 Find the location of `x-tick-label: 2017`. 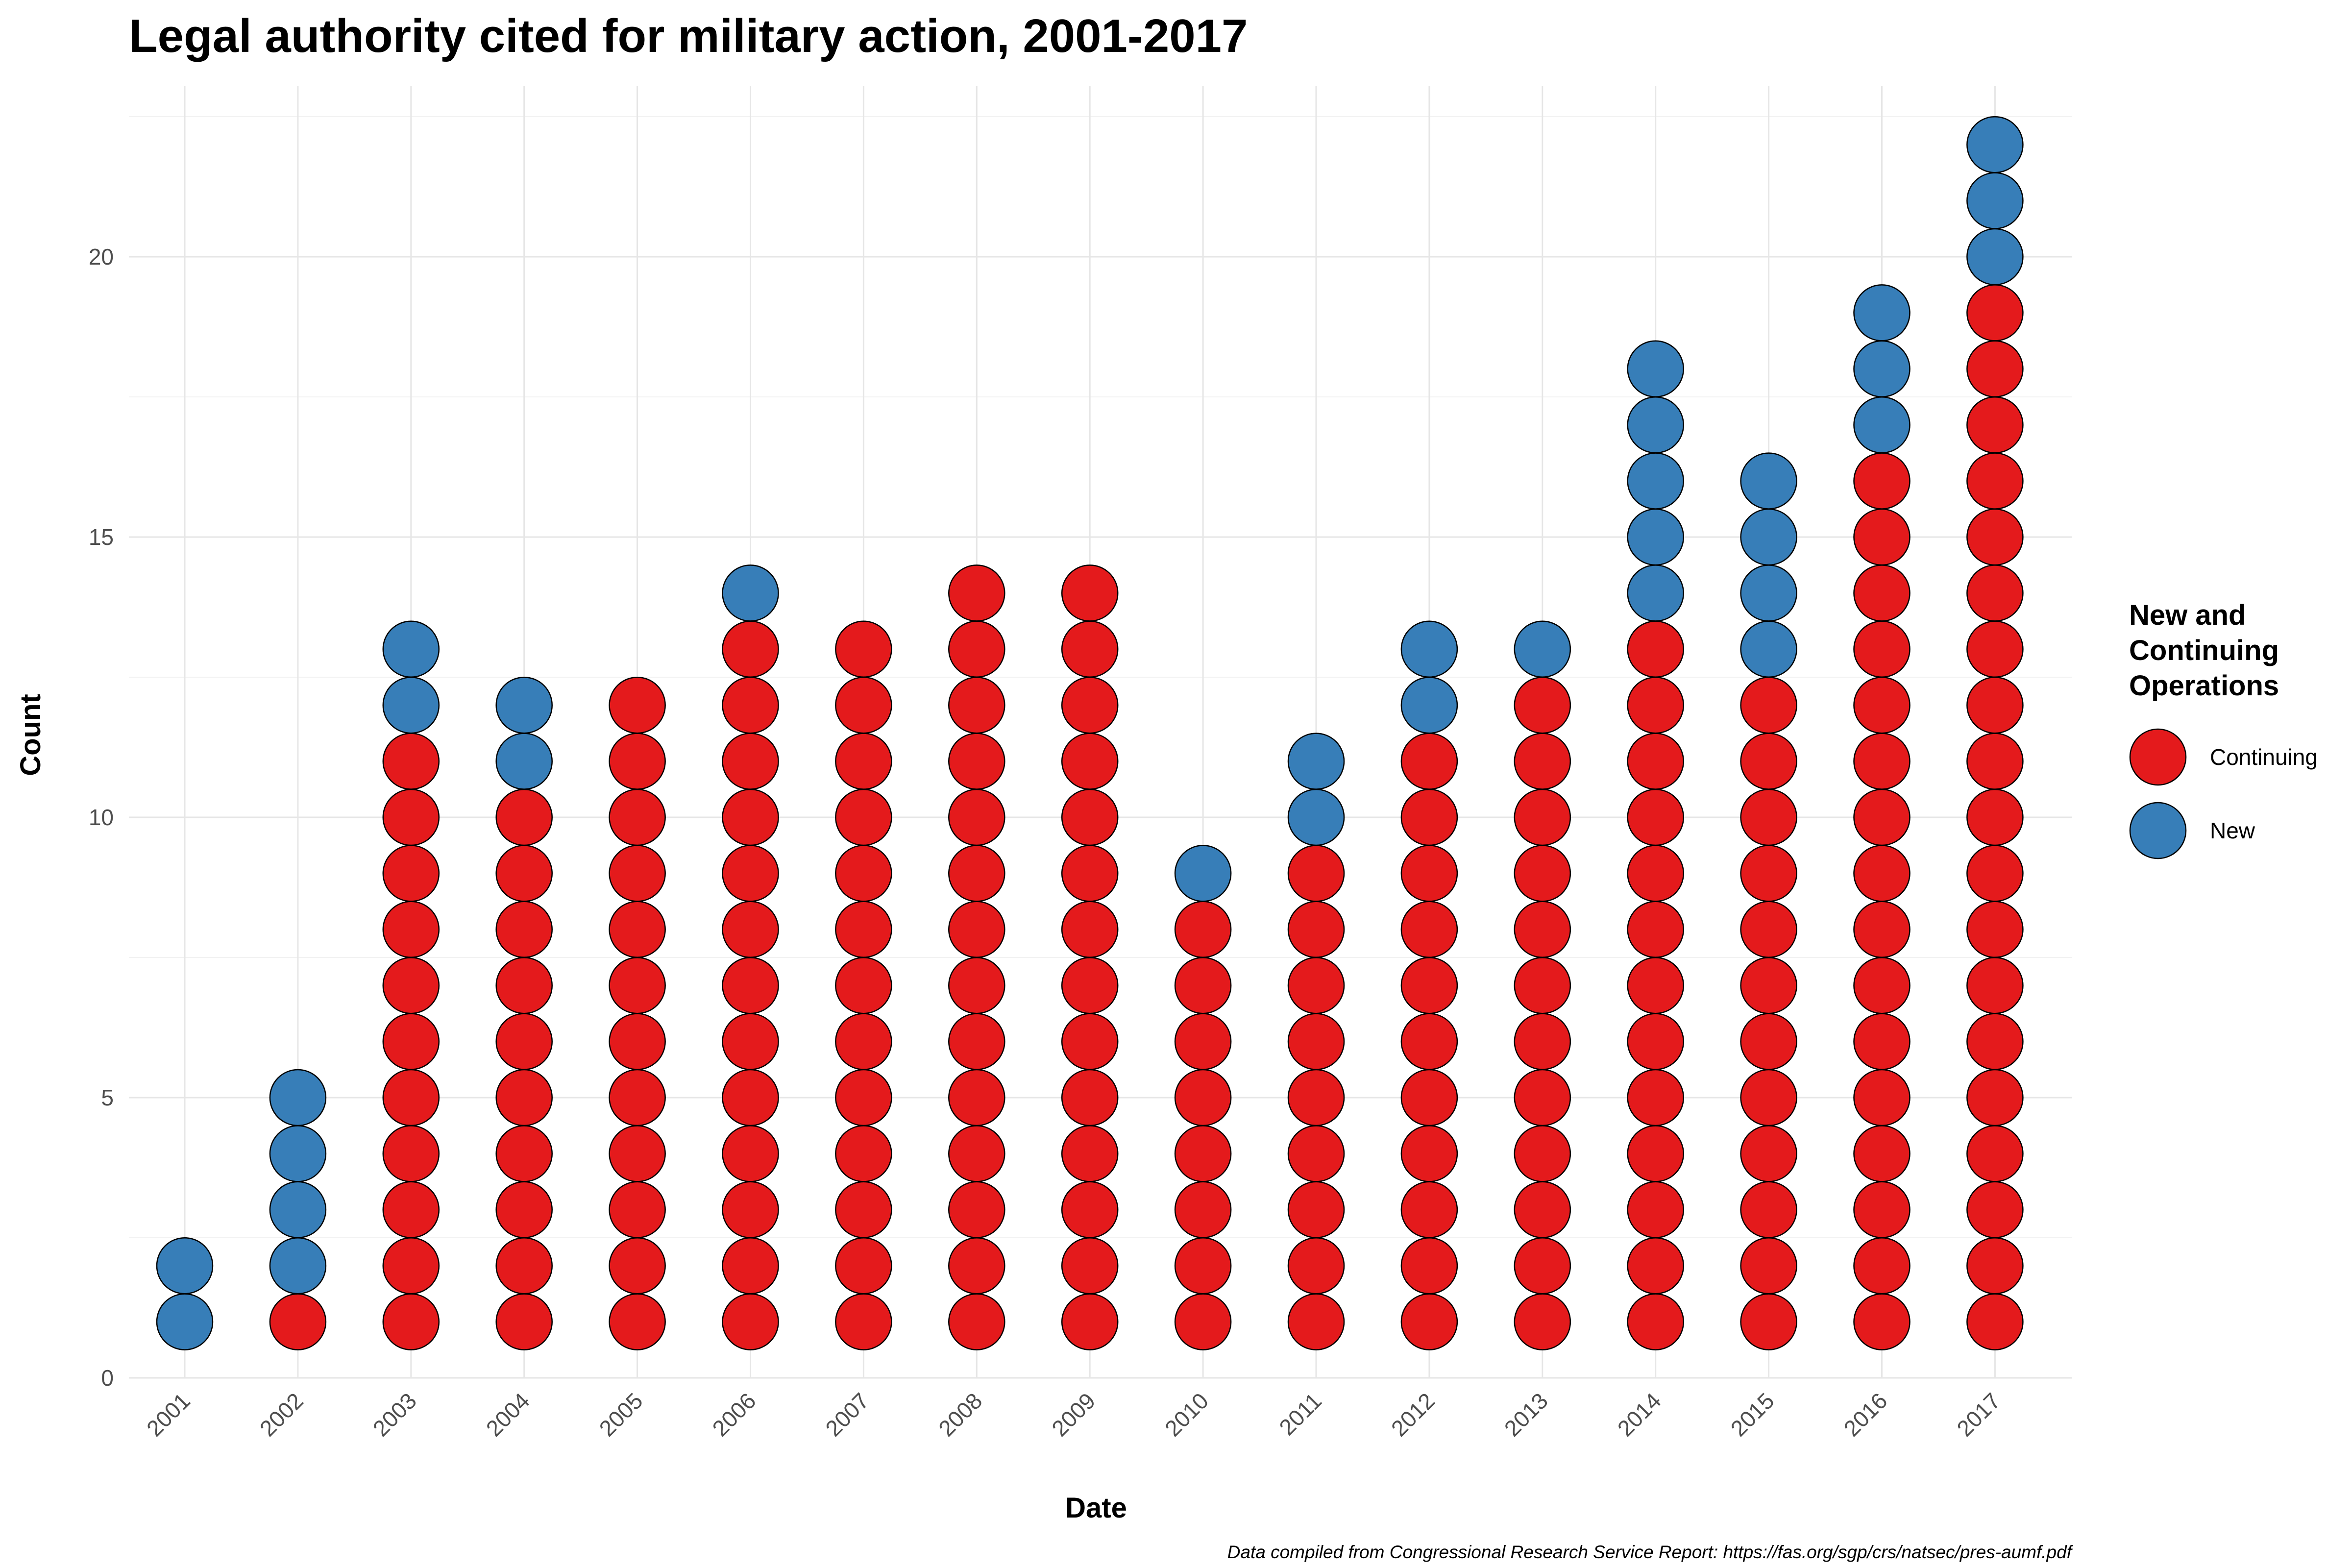

x-tick-label: 2017 is located at coordinates (1978, 1415).